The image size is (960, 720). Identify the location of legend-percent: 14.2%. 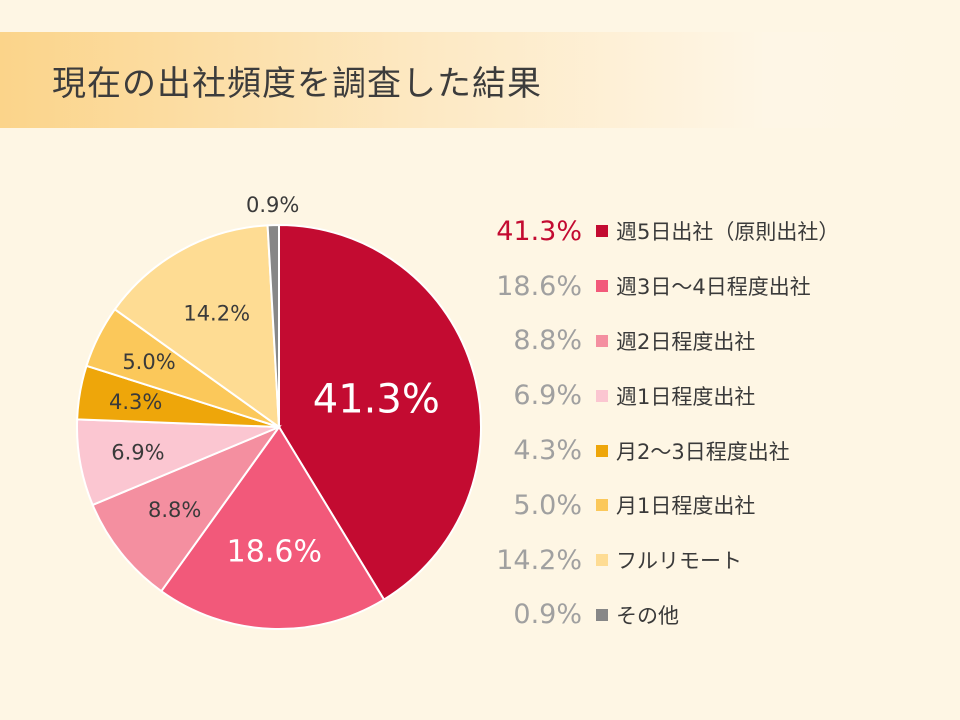
(539, 560).